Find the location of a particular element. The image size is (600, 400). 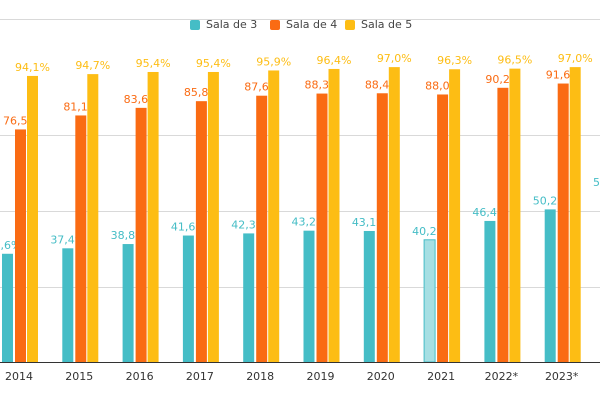

bar-s3-2014 is located at coordinates (32, 218).